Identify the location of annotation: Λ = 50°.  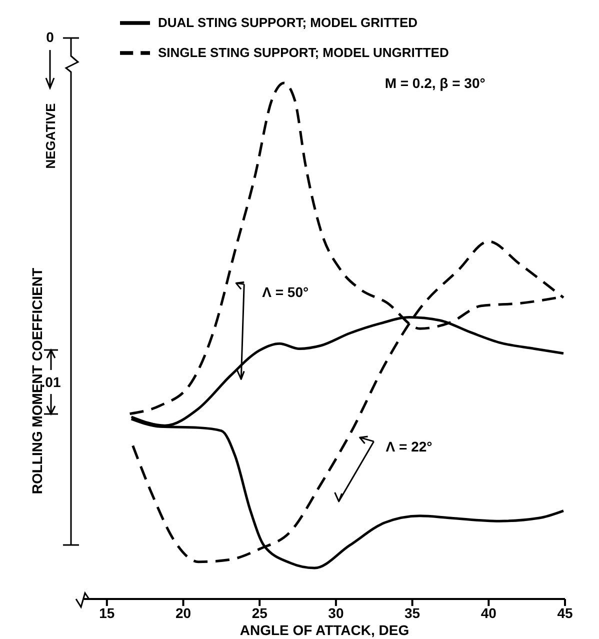
(285, 292).